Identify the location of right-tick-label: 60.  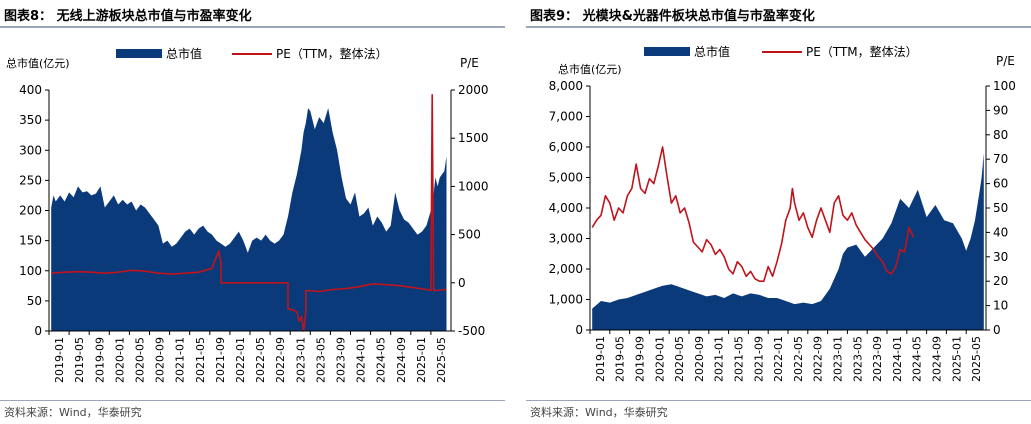
(1000, 184).